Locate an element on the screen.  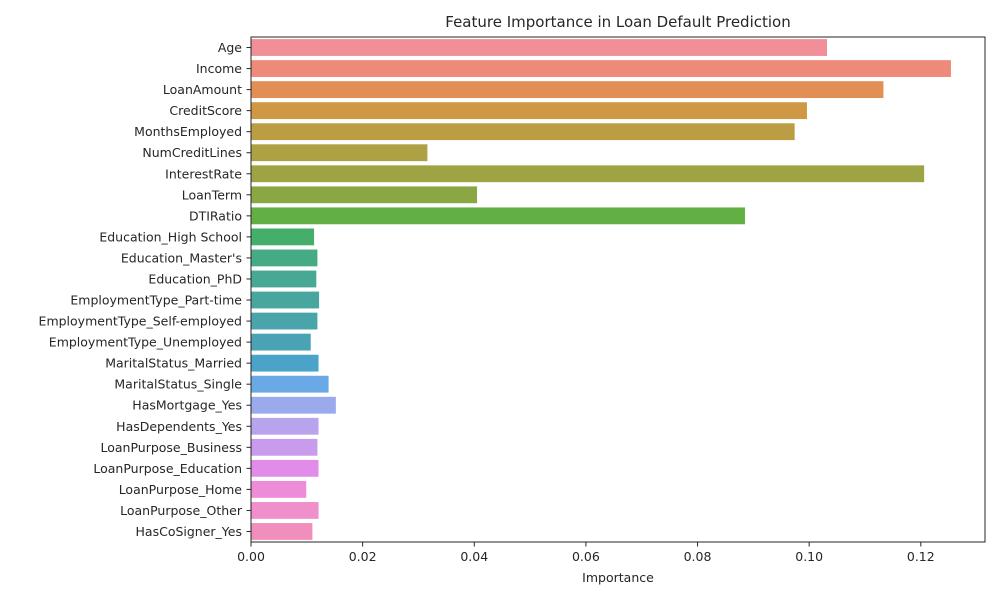
y-tick-label: EmploymentType_Self-employed is located at coordinates (140, 321).